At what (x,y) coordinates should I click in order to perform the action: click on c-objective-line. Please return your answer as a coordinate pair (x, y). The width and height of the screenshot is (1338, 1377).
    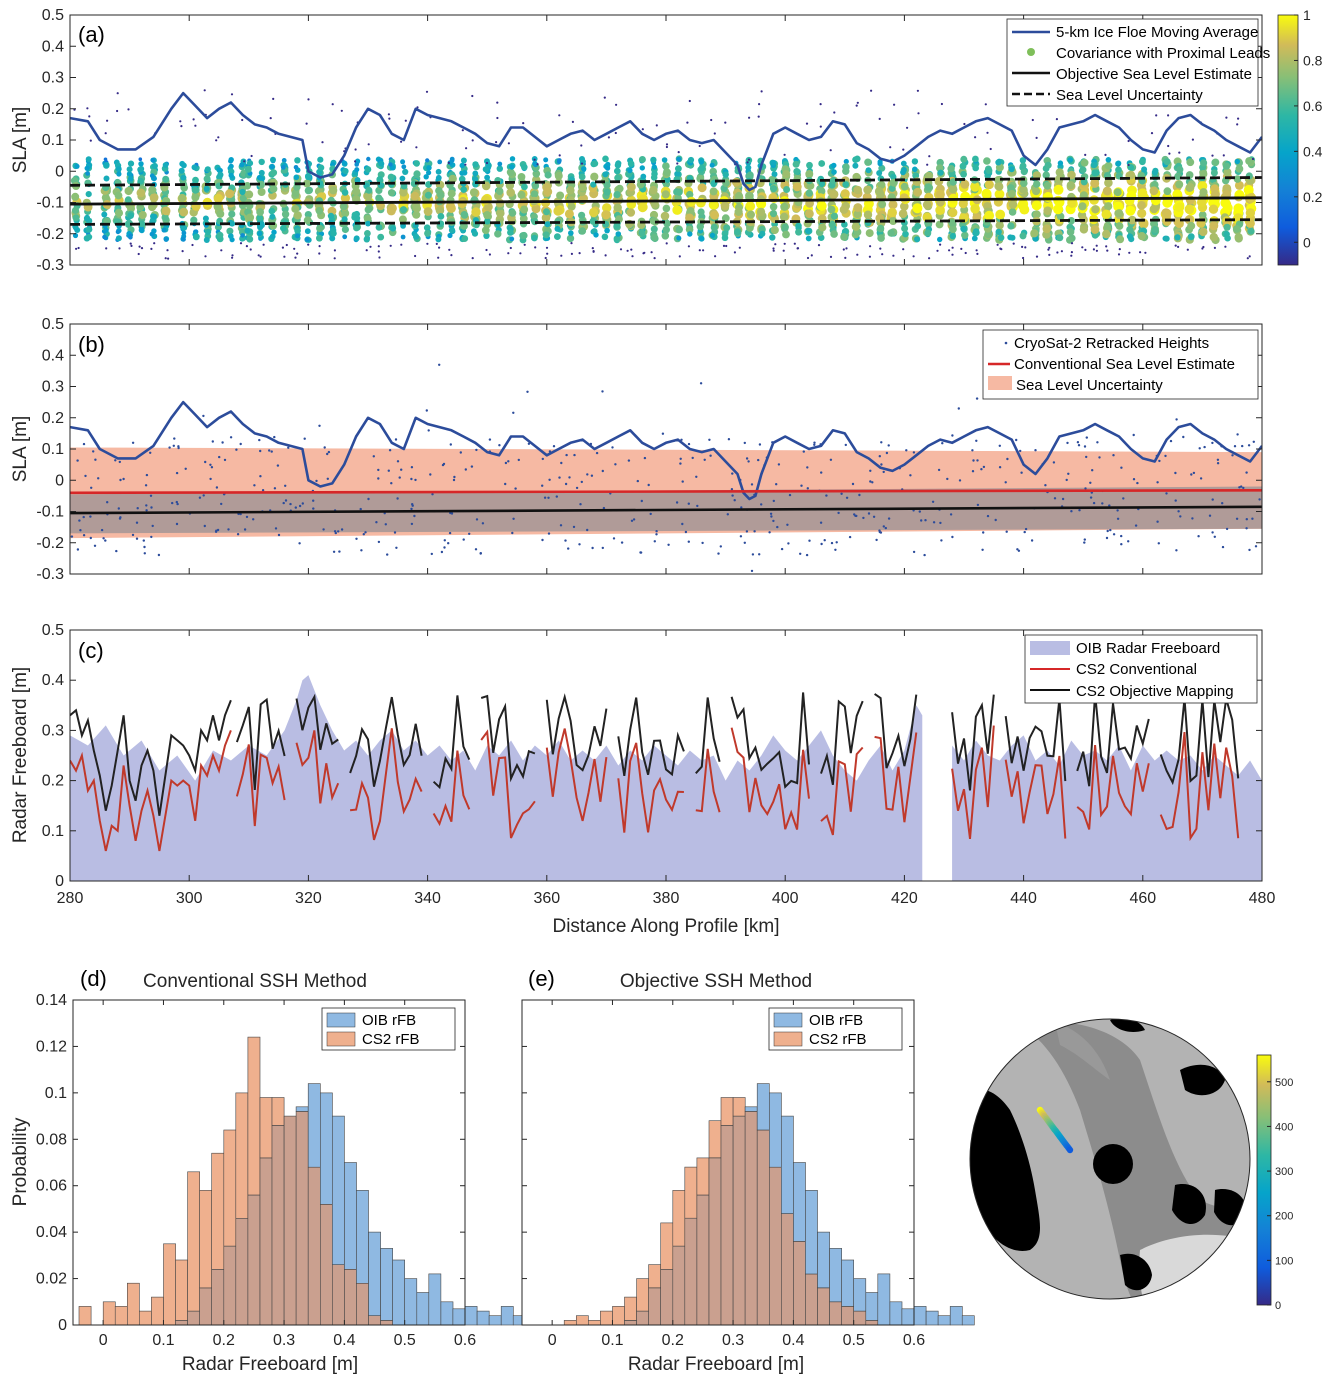
    Looking at the image, I should click on (896, 731).